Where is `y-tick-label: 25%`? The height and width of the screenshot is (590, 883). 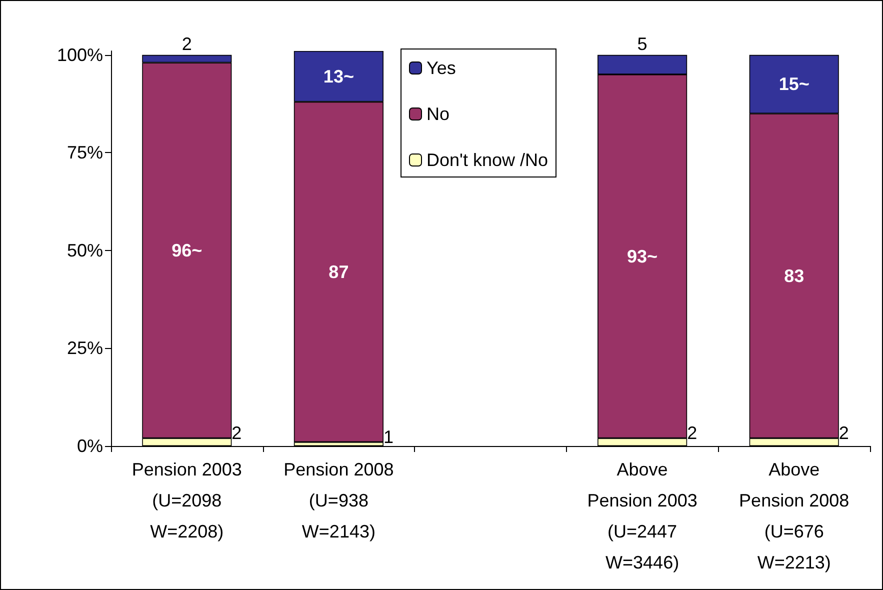 y-tick-label: 25% is located at coordinates (84, 348).